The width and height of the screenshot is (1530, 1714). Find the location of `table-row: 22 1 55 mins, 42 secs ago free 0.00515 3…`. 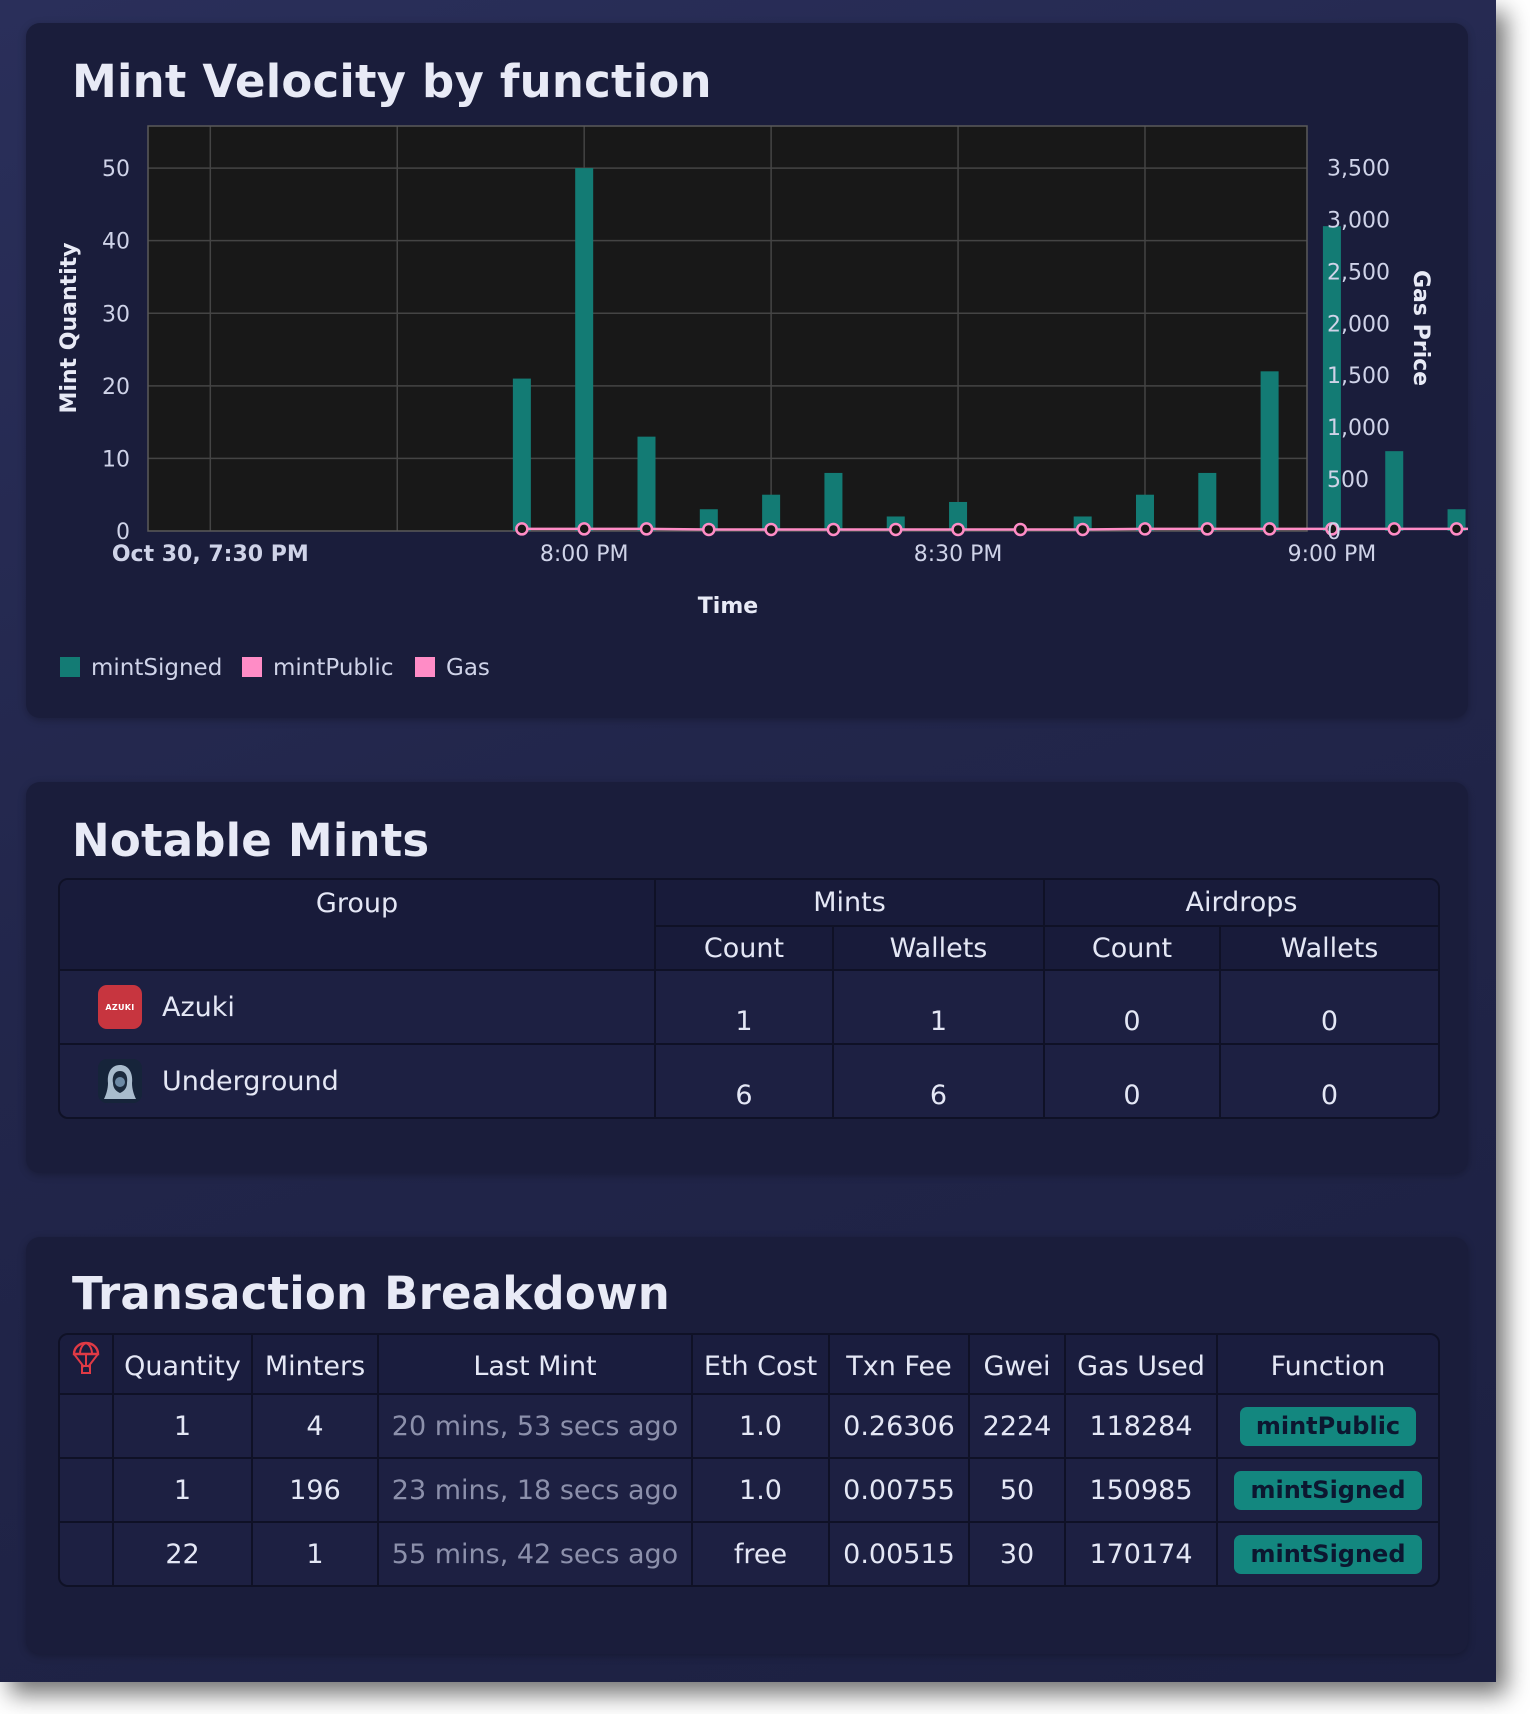

table-row: 22 1 55 mins, 42 secs ago free 0.00515 3… is located at coordinates (749, 1553).